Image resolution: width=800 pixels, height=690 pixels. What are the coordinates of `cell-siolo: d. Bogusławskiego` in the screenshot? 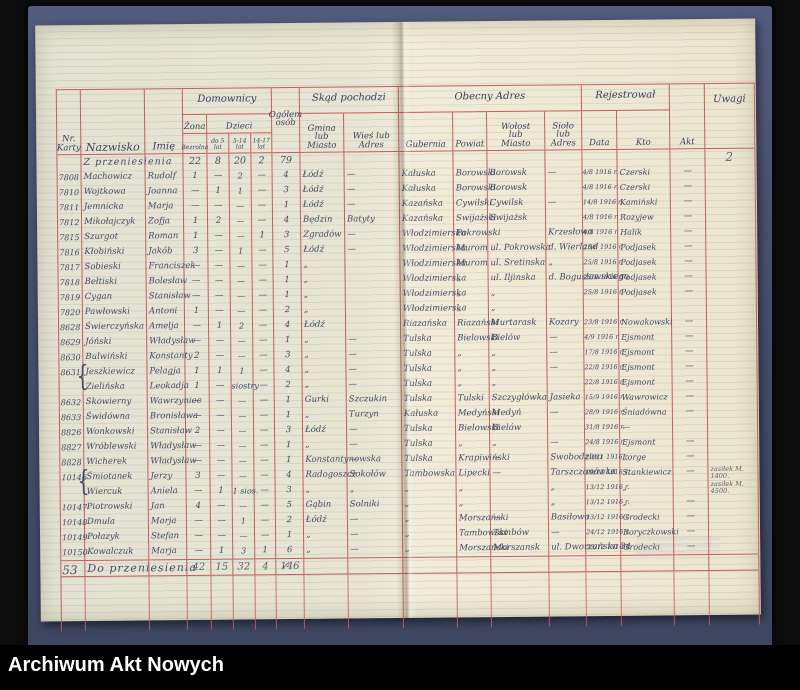 It's located at (587, 278).